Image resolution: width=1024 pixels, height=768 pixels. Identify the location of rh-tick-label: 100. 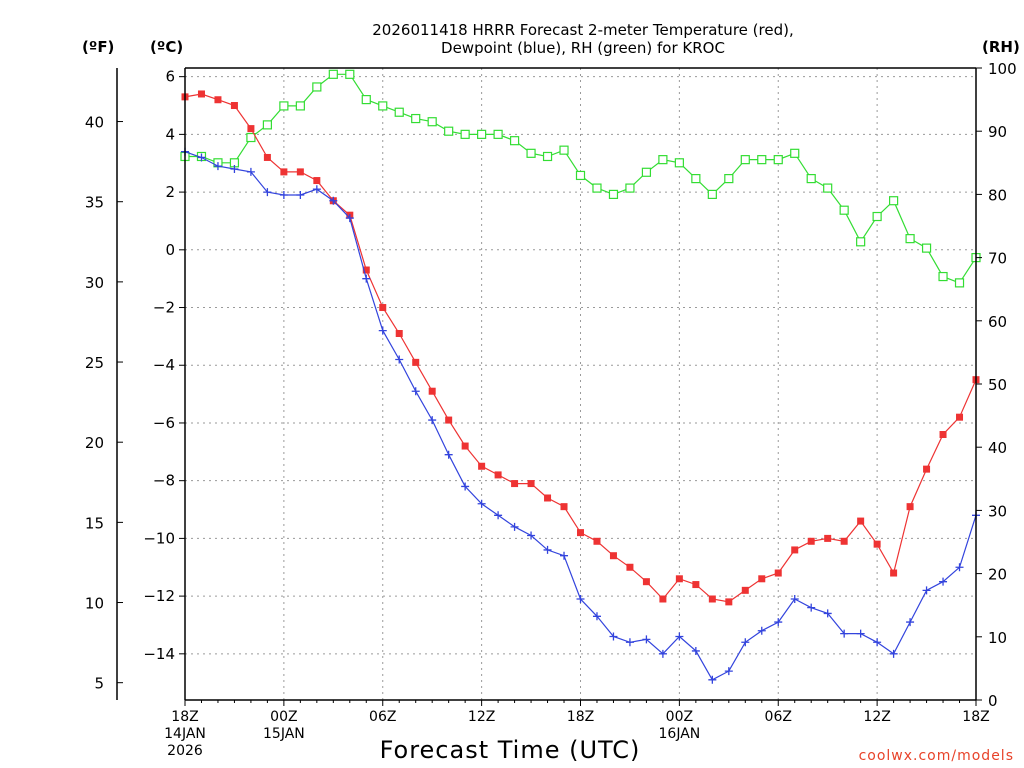
(1002, 69).